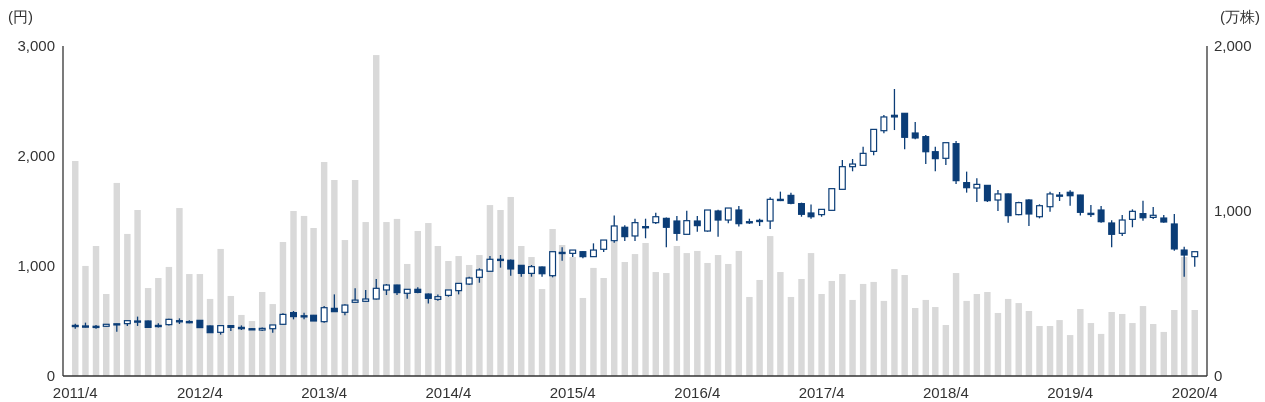 Image resolution: width=1265 pixels, height=402 pixels. I want to click on x-tick-label: 2011/4, so click(75, 392).